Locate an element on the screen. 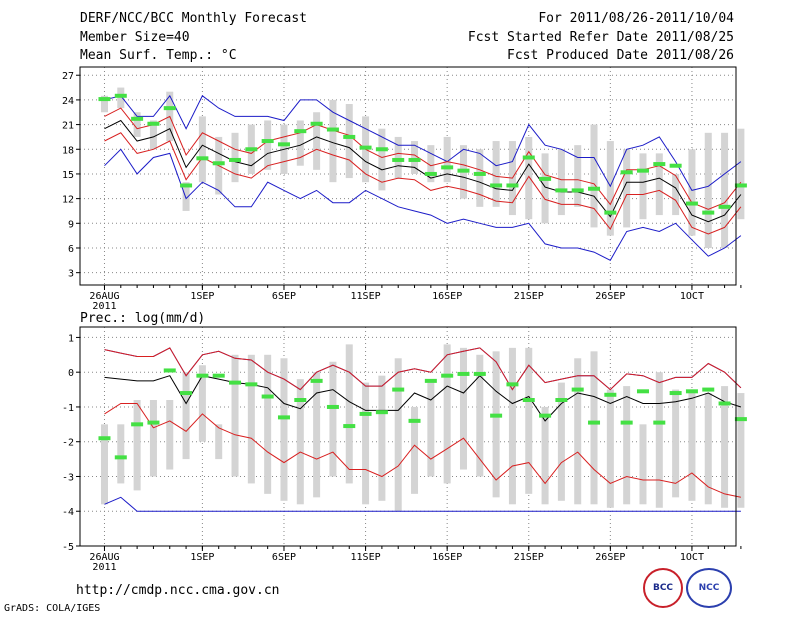 This screenshot has width=800, height=618. mean-line is located at coordinates (423, 171).